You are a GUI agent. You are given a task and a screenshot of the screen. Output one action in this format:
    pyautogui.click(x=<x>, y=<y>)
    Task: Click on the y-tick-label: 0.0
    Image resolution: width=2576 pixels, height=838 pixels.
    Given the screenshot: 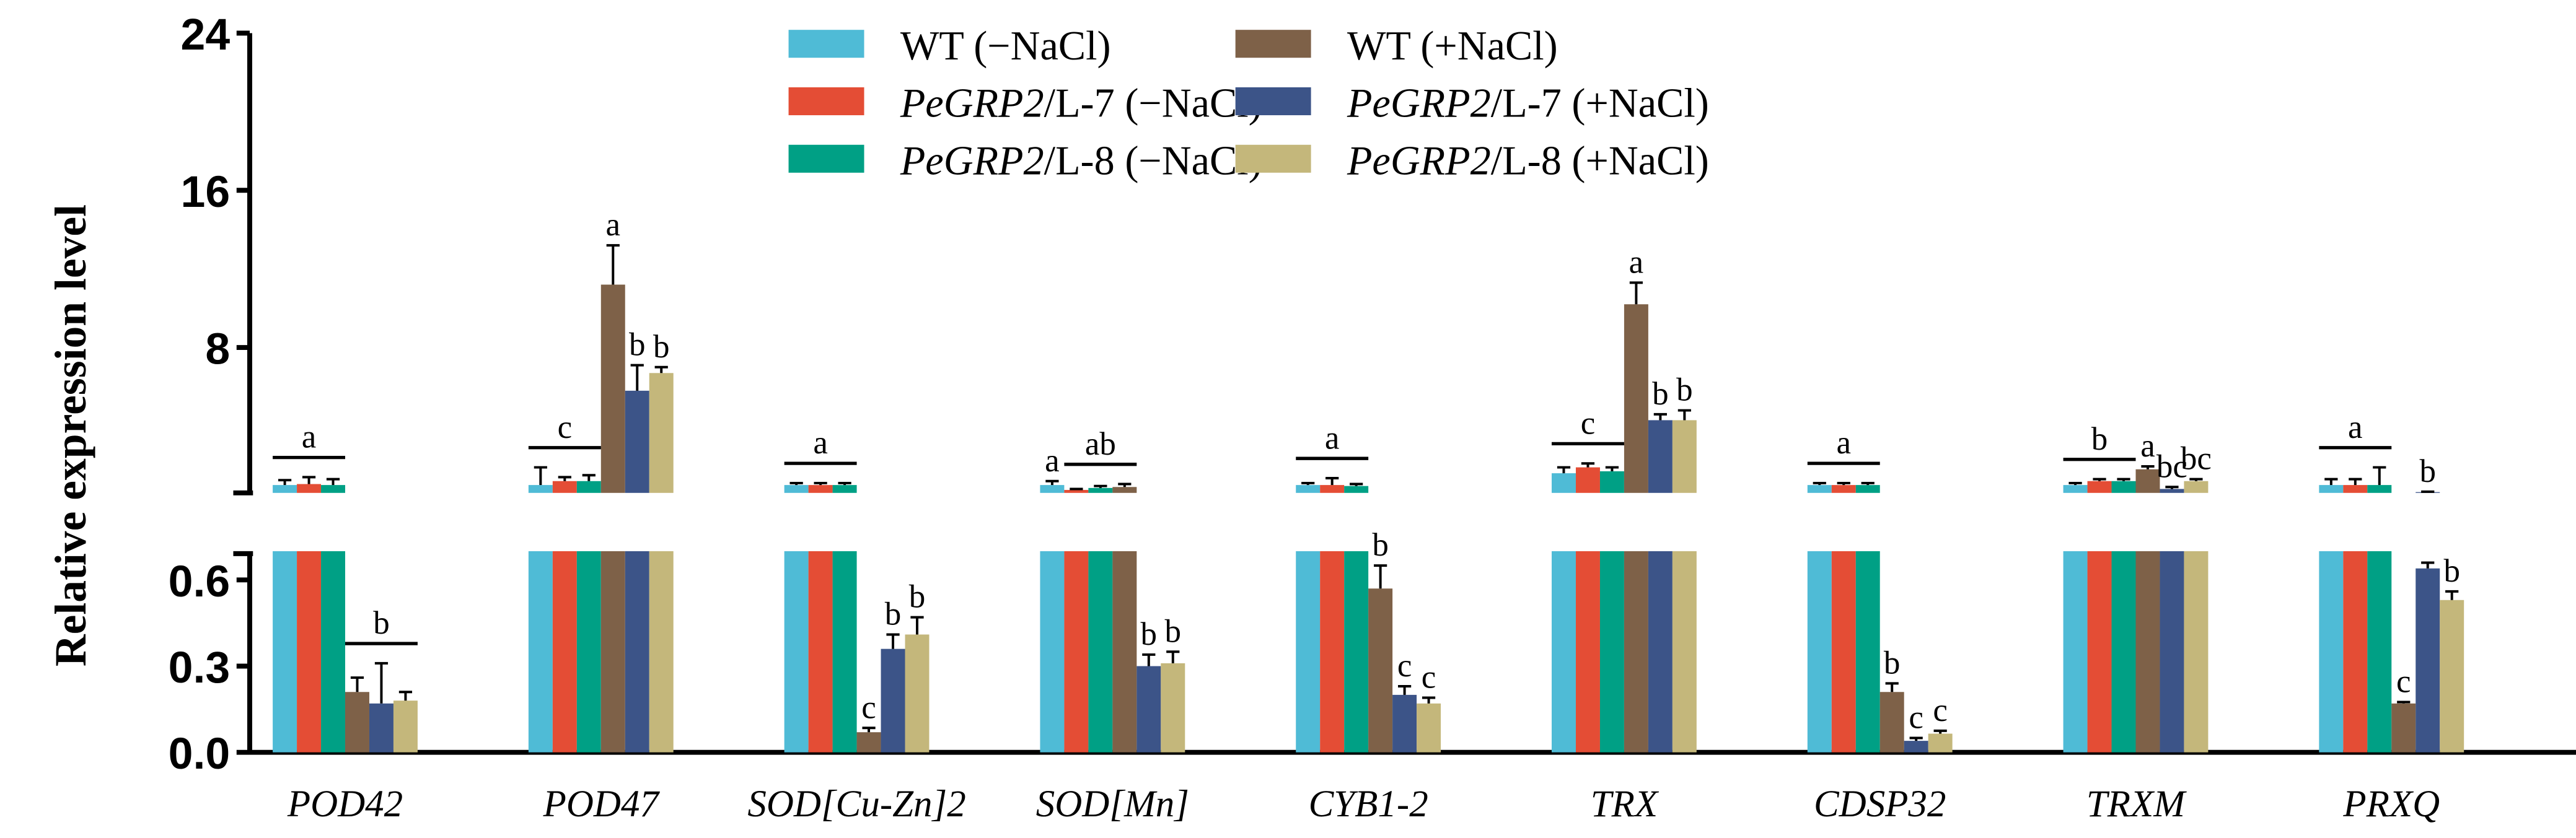 What is the action you would take?
    pyautogui.click(x=200, y=754)
    